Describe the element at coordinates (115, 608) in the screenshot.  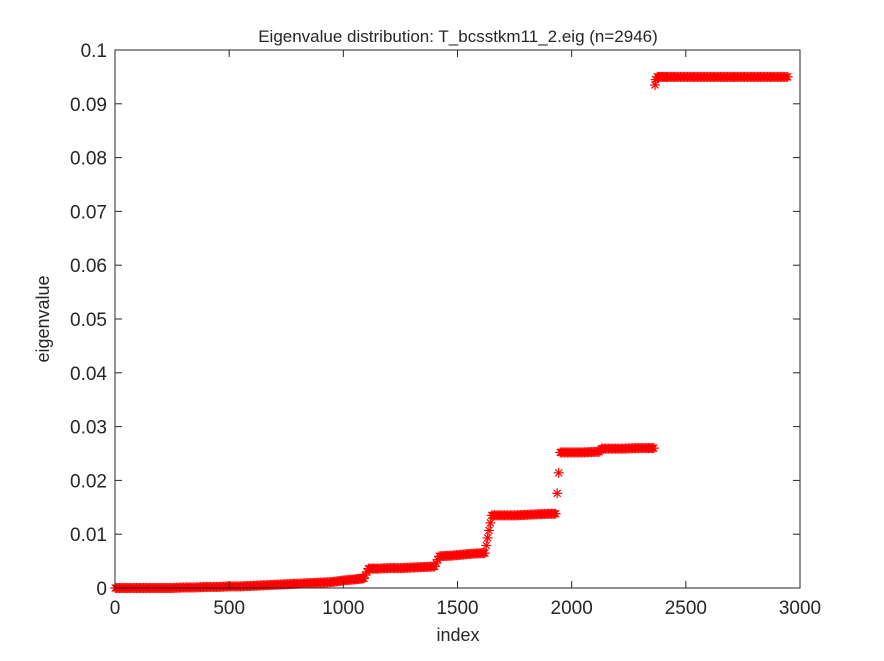
I see `x-tick-label: 0` at that location.